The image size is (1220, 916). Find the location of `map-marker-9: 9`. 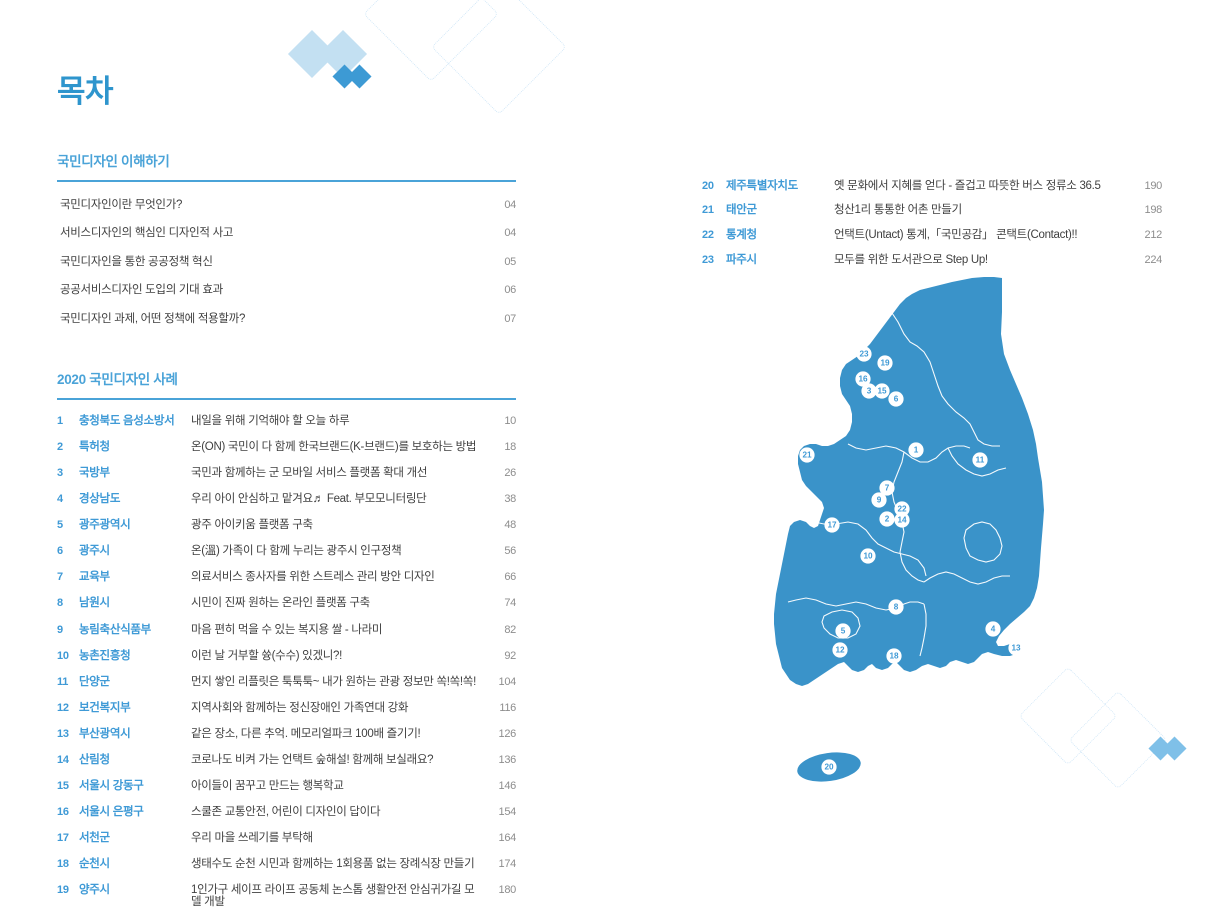

map-marker-9: 9 is located at coordinates (879, 500).